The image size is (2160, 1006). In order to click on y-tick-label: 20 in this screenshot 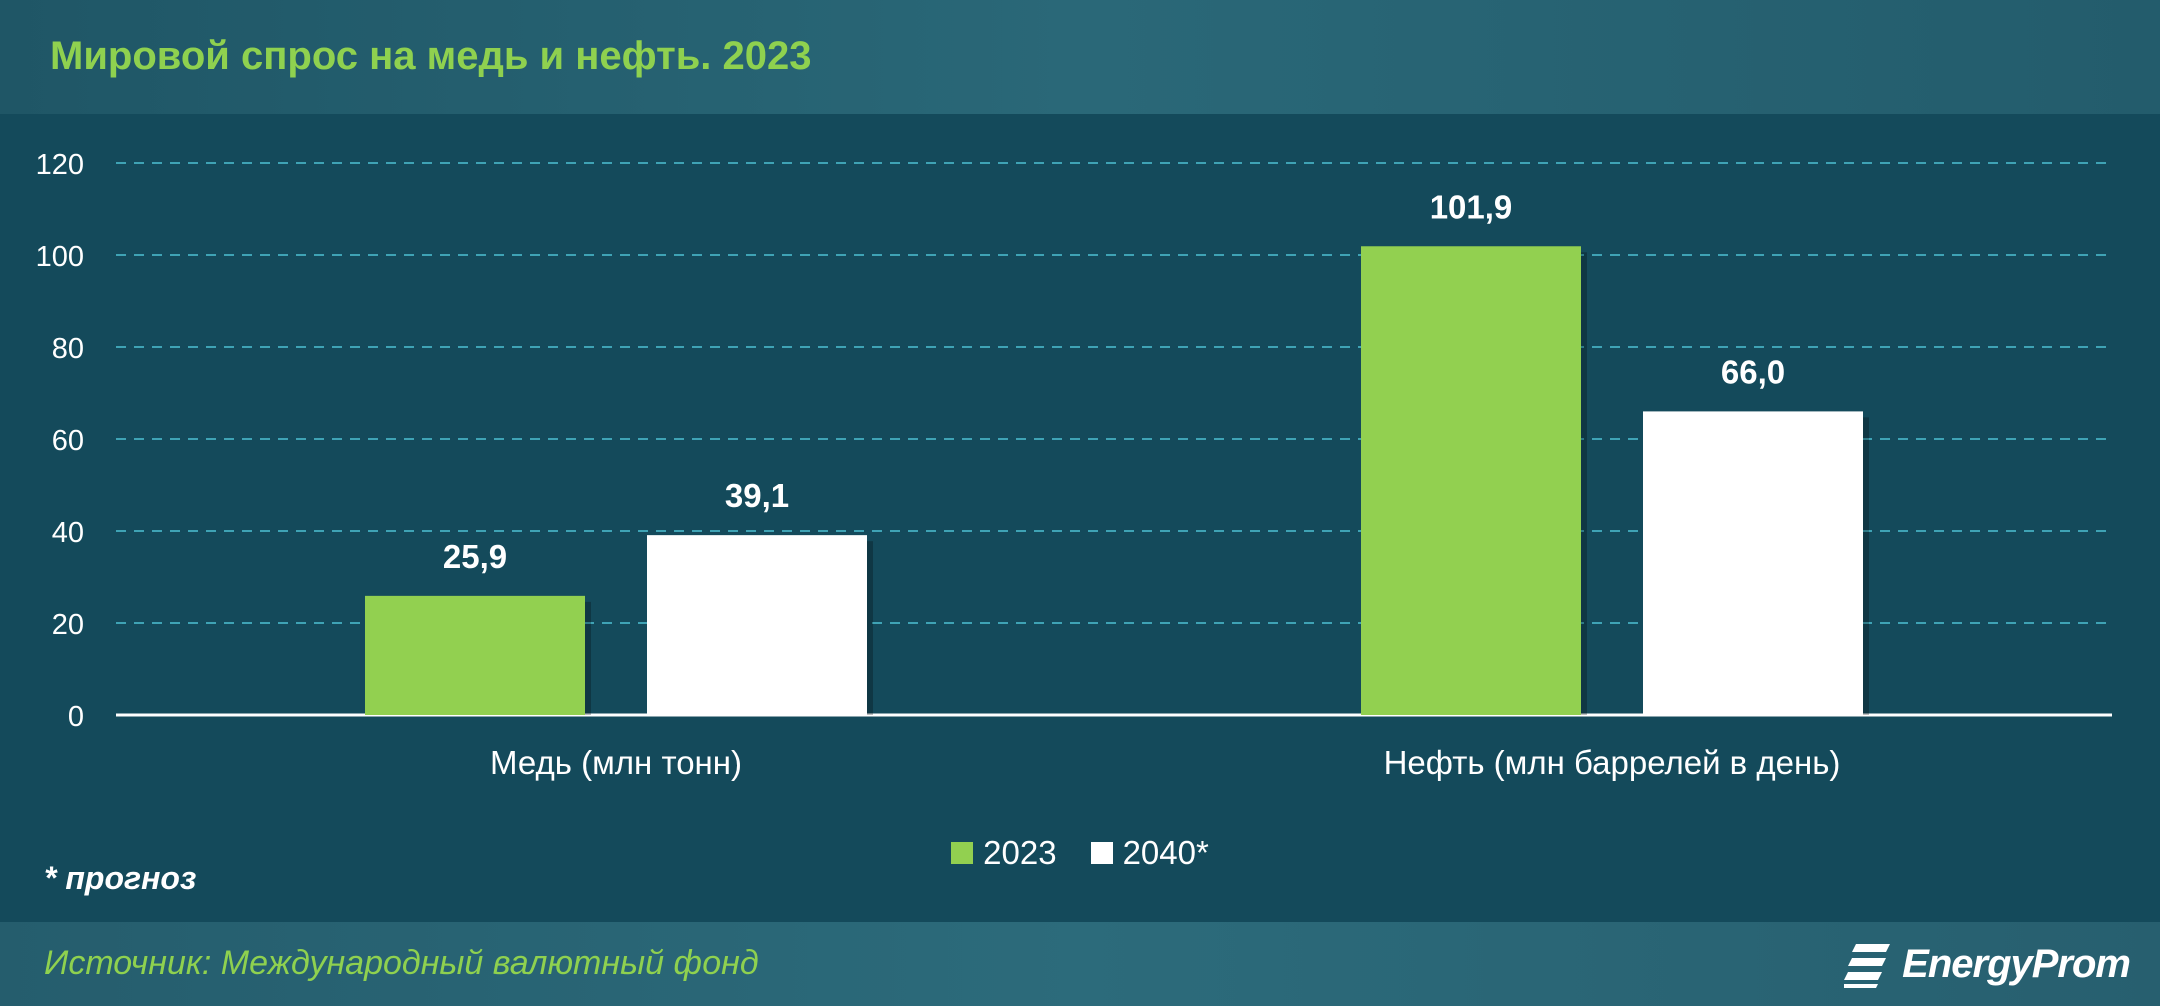, I will do `click(68, 625)`.